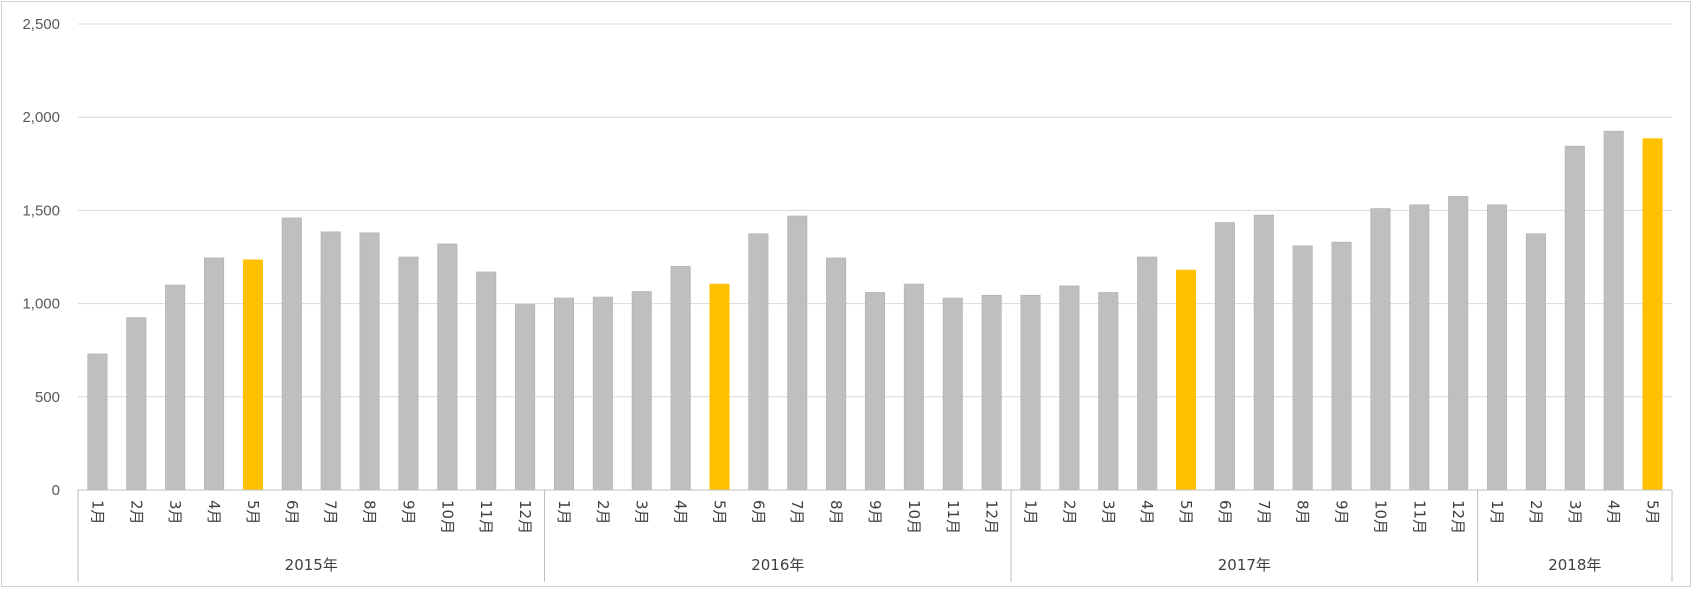 The width and height of the screenshot is (1694, 591). I want to click on y-tick-label: 2,000, so click(41, 117).